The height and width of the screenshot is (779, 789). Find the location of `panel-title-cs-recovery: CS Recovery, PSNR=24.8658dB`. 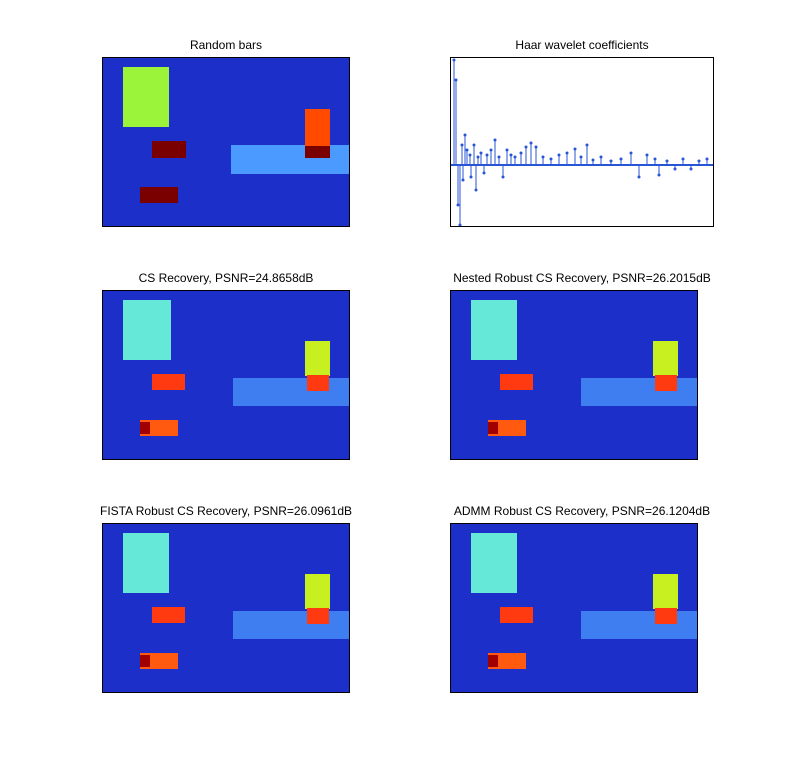

panel-title-cs-recovery: CS Recovery, PSNR=24.8658dB is located at coordinates (226, 278).